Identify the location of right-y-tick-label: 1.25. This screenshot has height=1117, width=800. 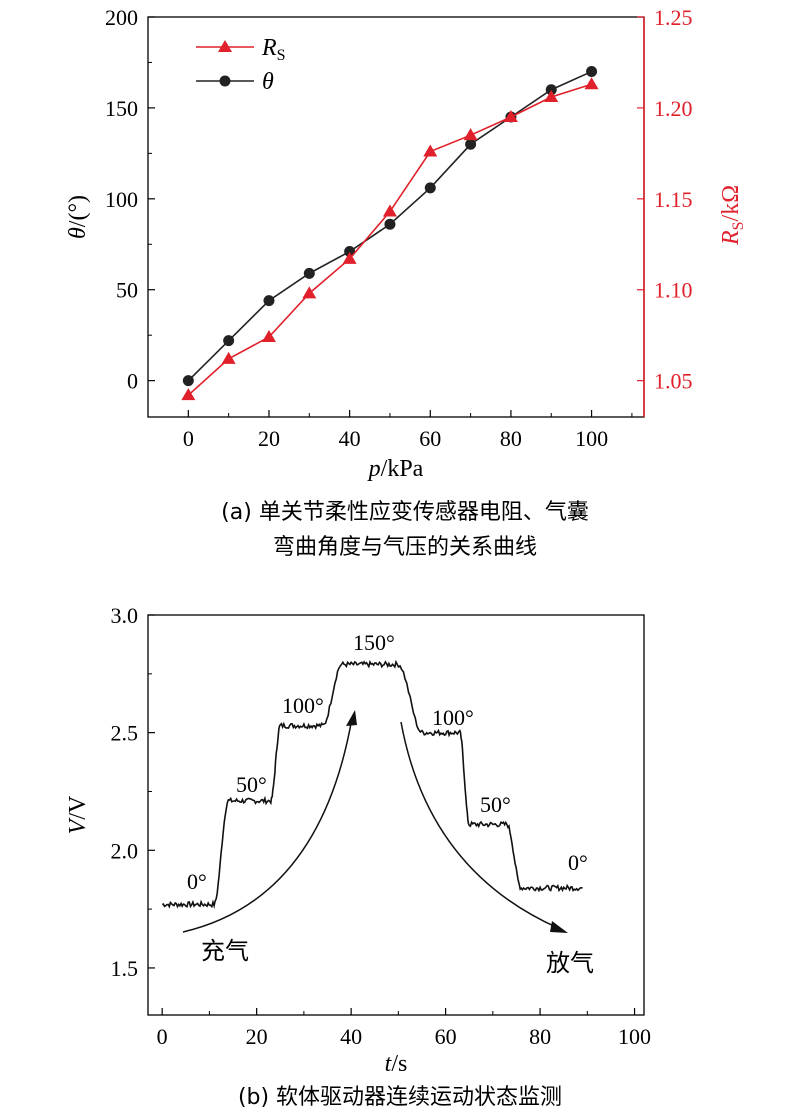
(673, 17).